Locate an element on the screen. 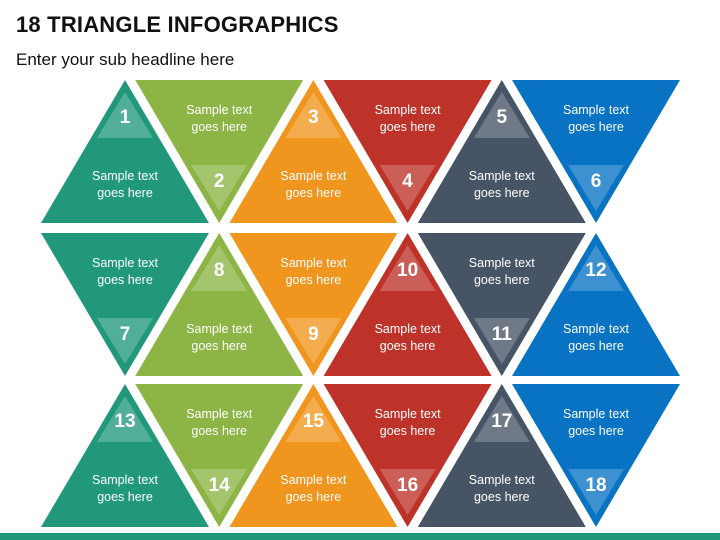 This screenshot has width=720, height=540. triangle-17: 17 Sample text goes here is located at coordinates (501, 455).